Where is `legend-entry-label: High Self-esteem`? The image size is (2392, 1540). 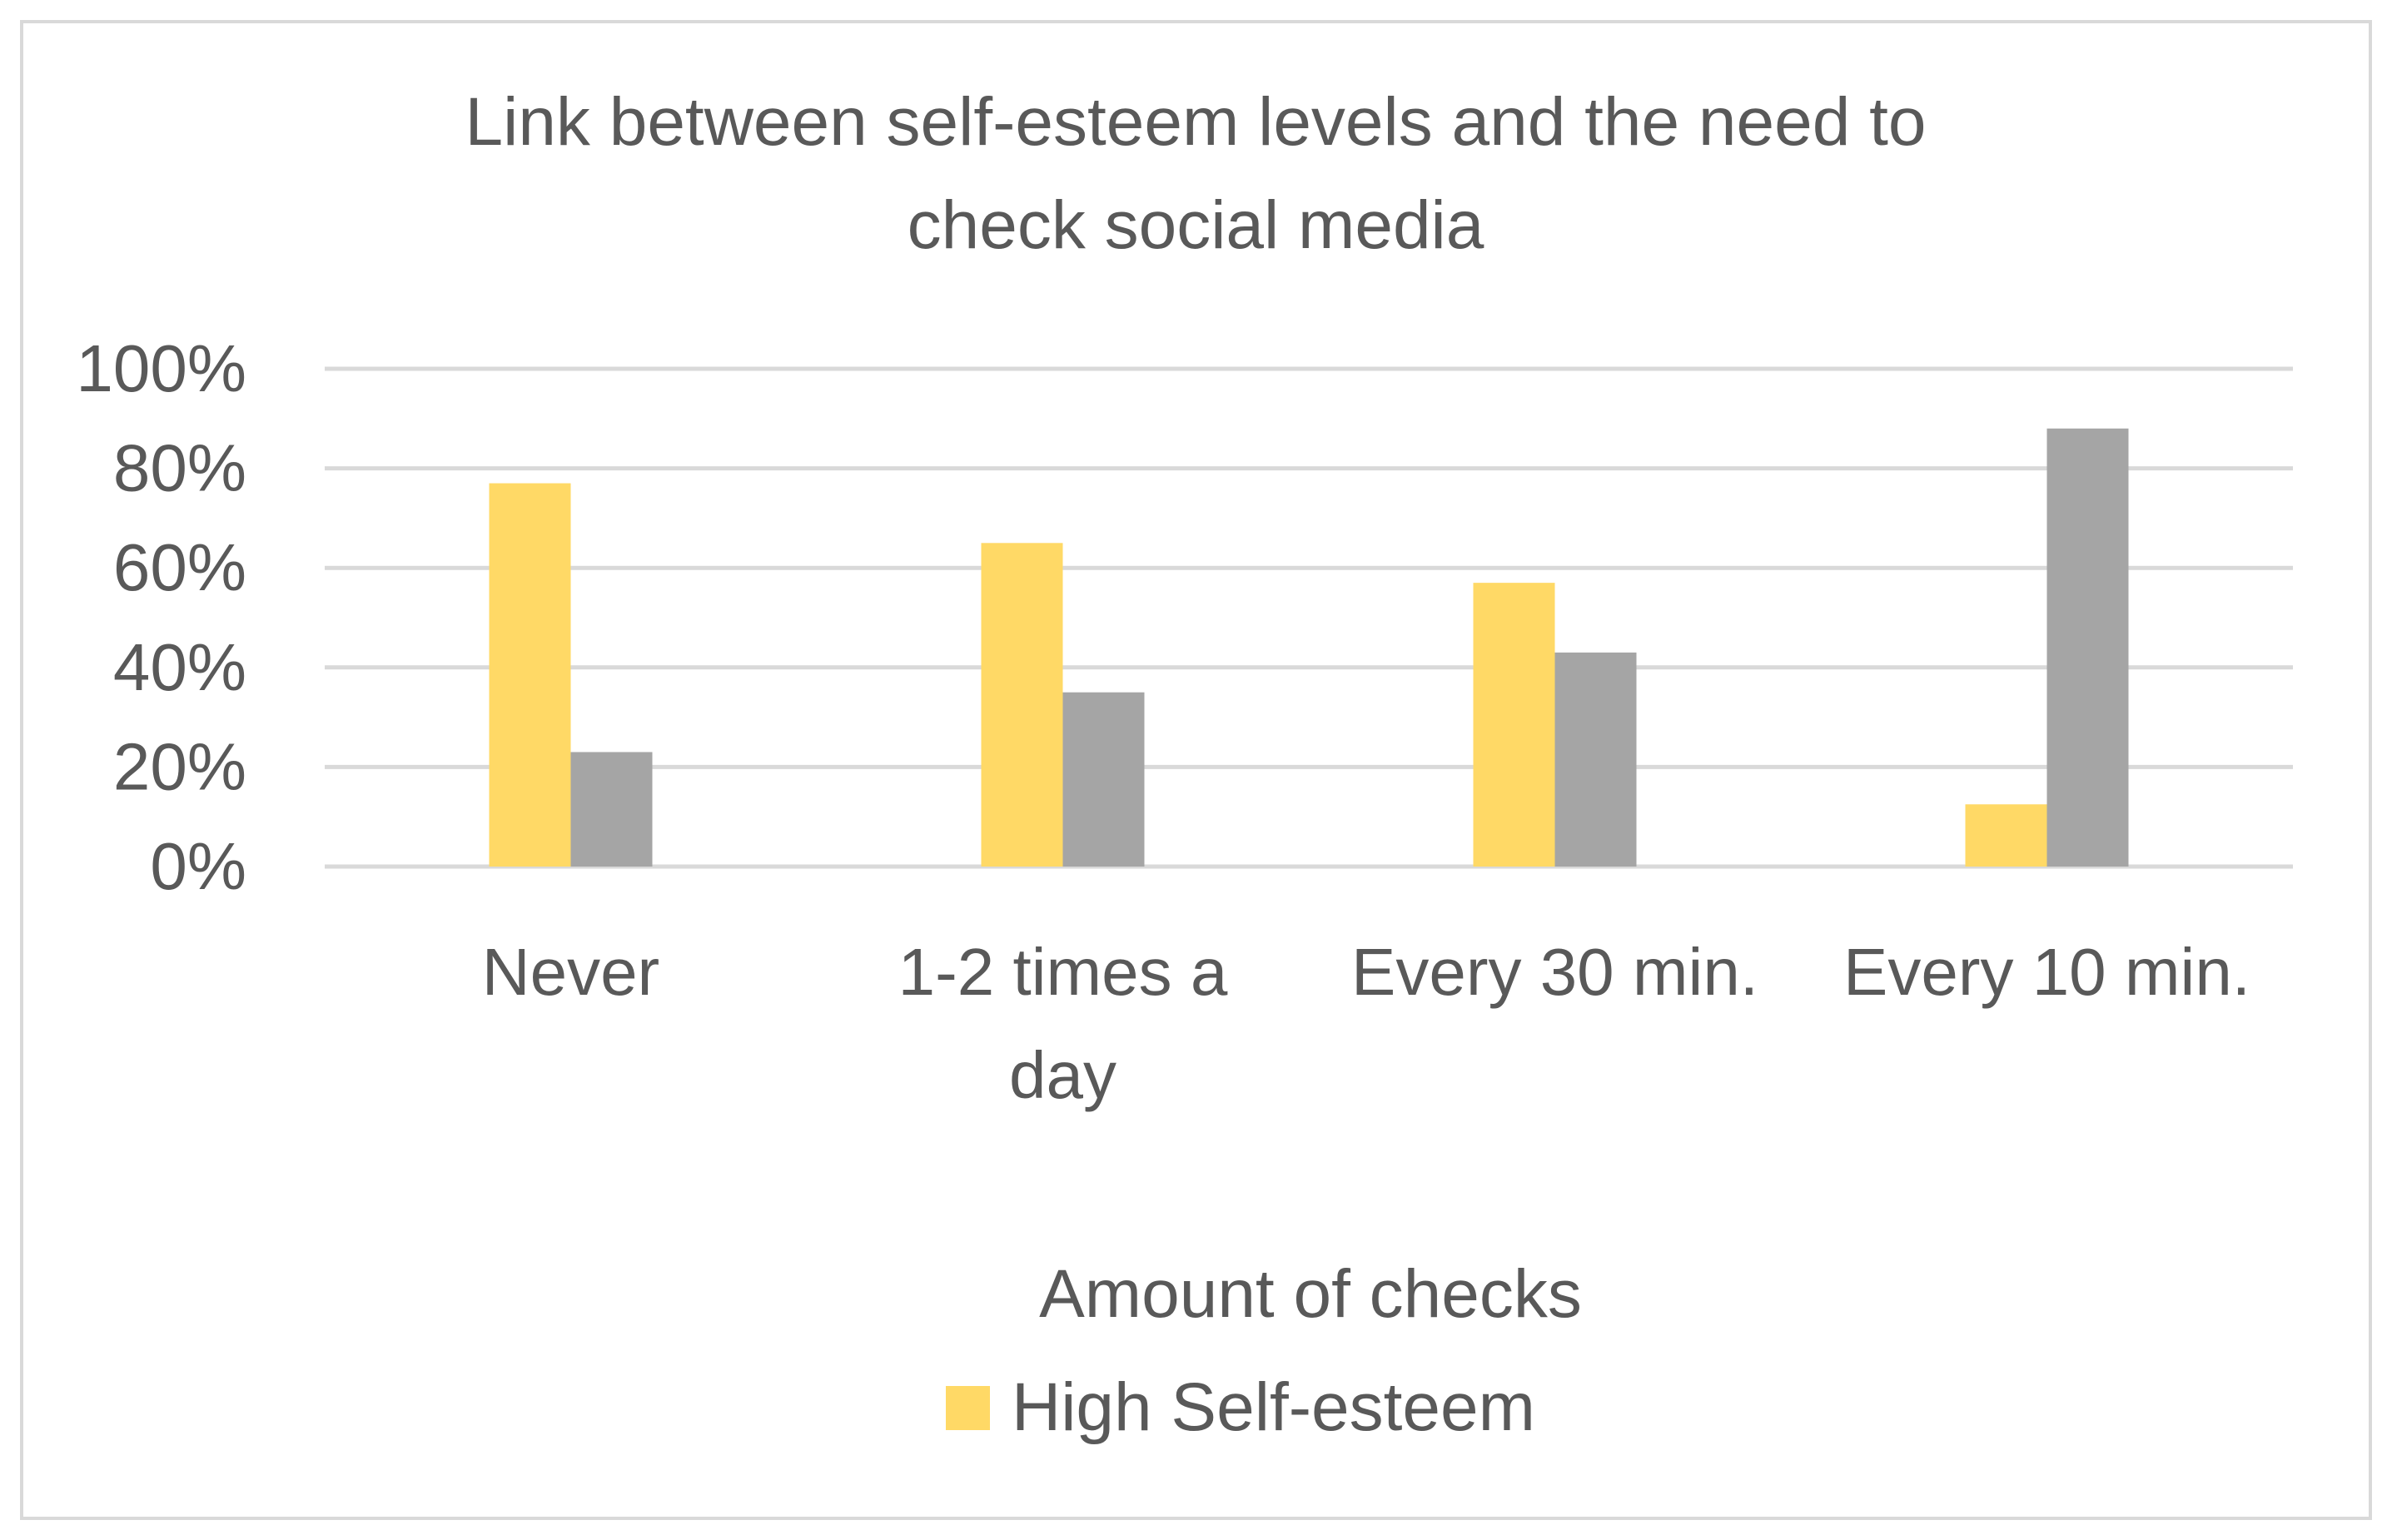
legend-entry-label: High Self-esteem is located at coordinates (1273, 1407).